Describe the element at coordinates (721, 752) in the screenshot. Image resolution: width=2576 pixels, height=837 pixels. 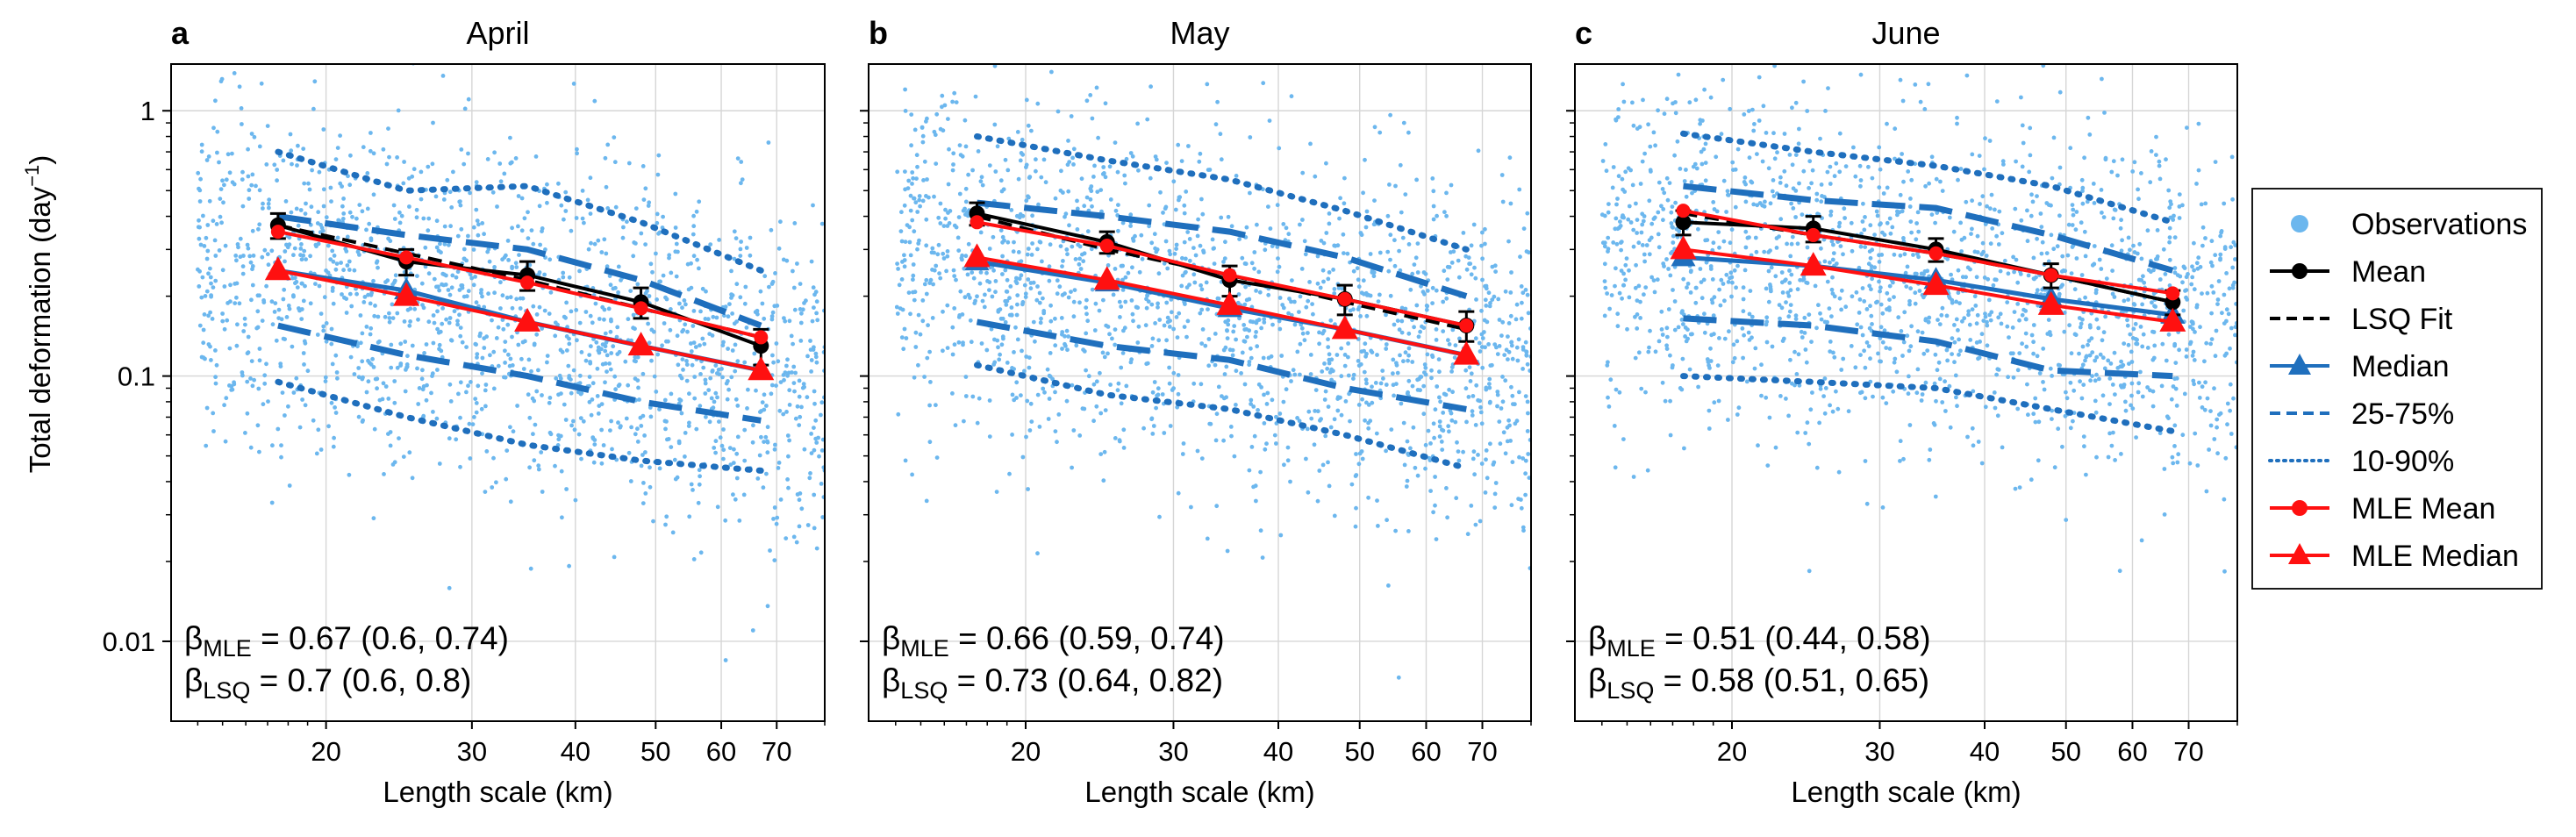
I see `x-tick-label: 60` at that location.